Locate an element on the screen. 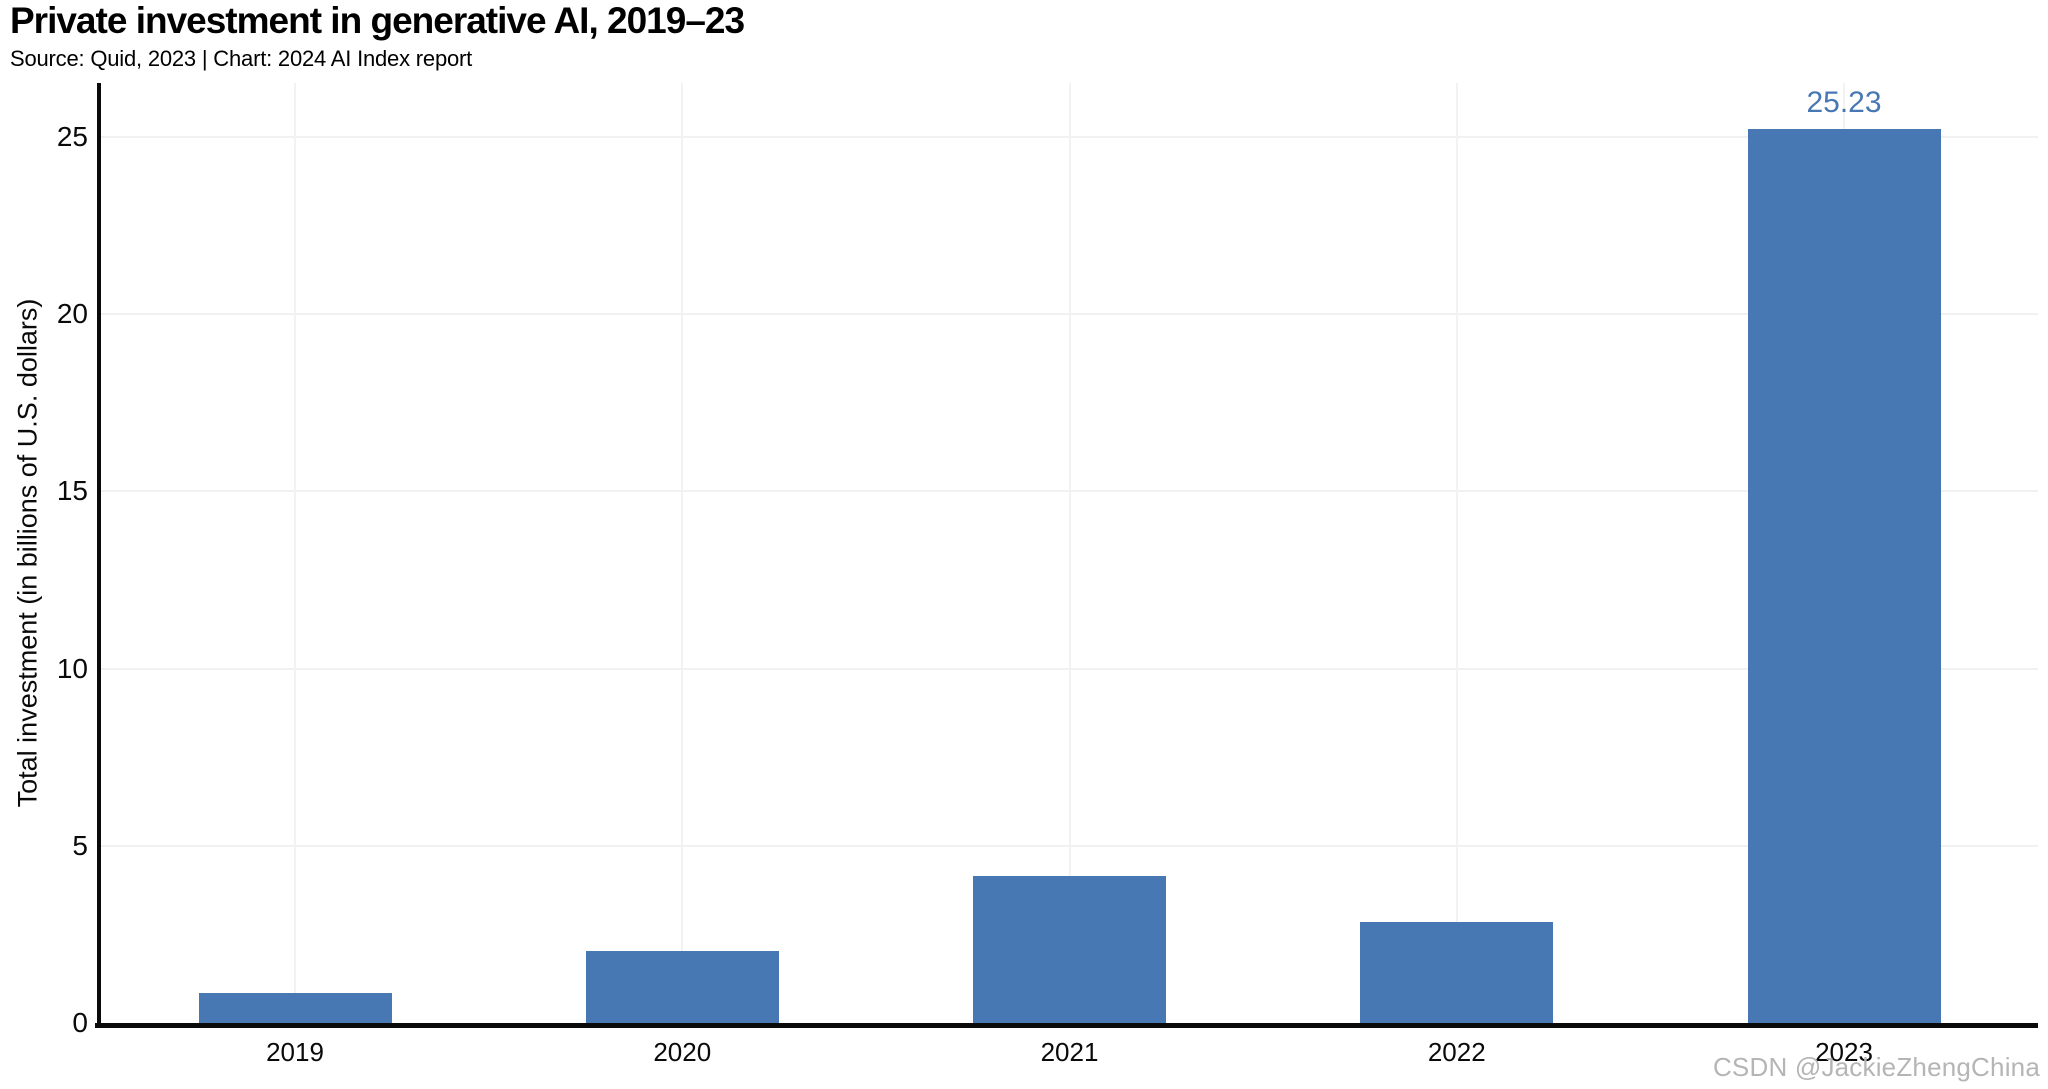 The image size is (2048, 1089). bar-2022 is located at coordinates (1456, 972).